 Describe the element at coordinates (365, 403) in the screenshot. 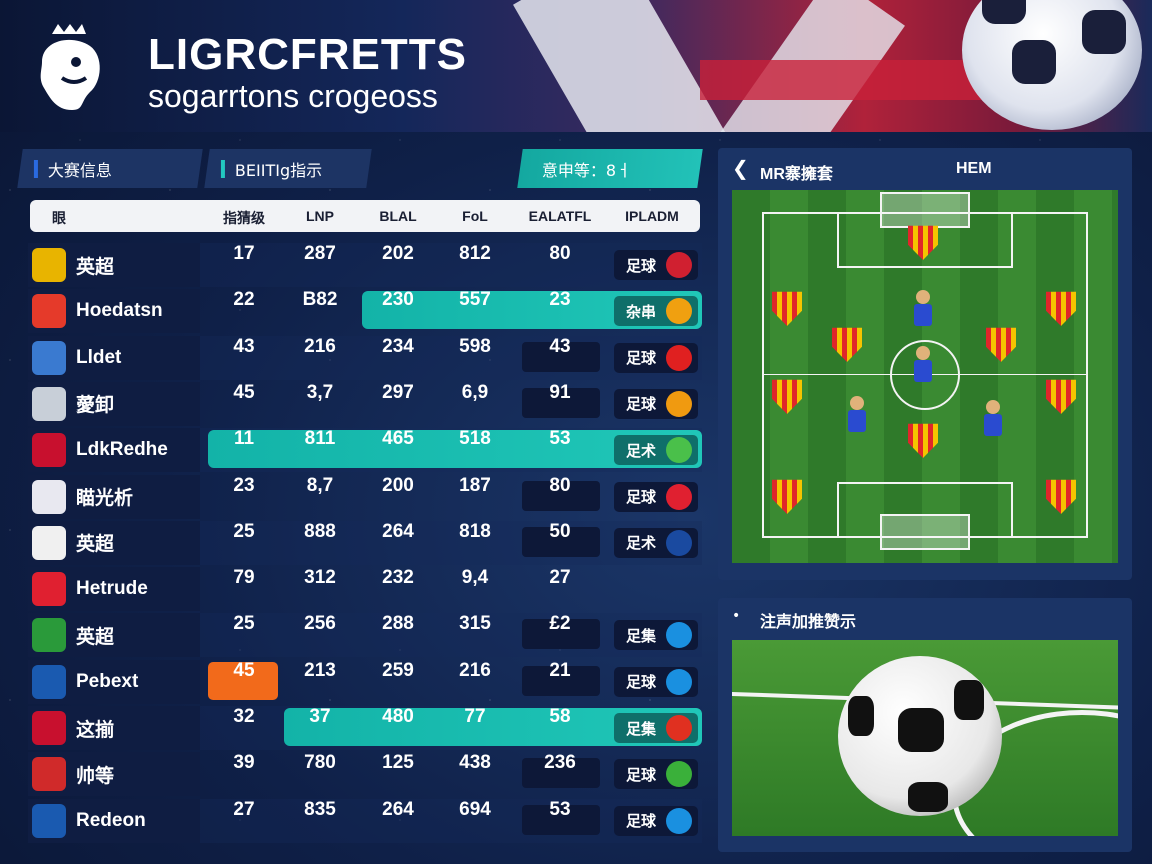

I see `table-row: 薆卸 45 3,7 297 6,9 91 足球` at that location.